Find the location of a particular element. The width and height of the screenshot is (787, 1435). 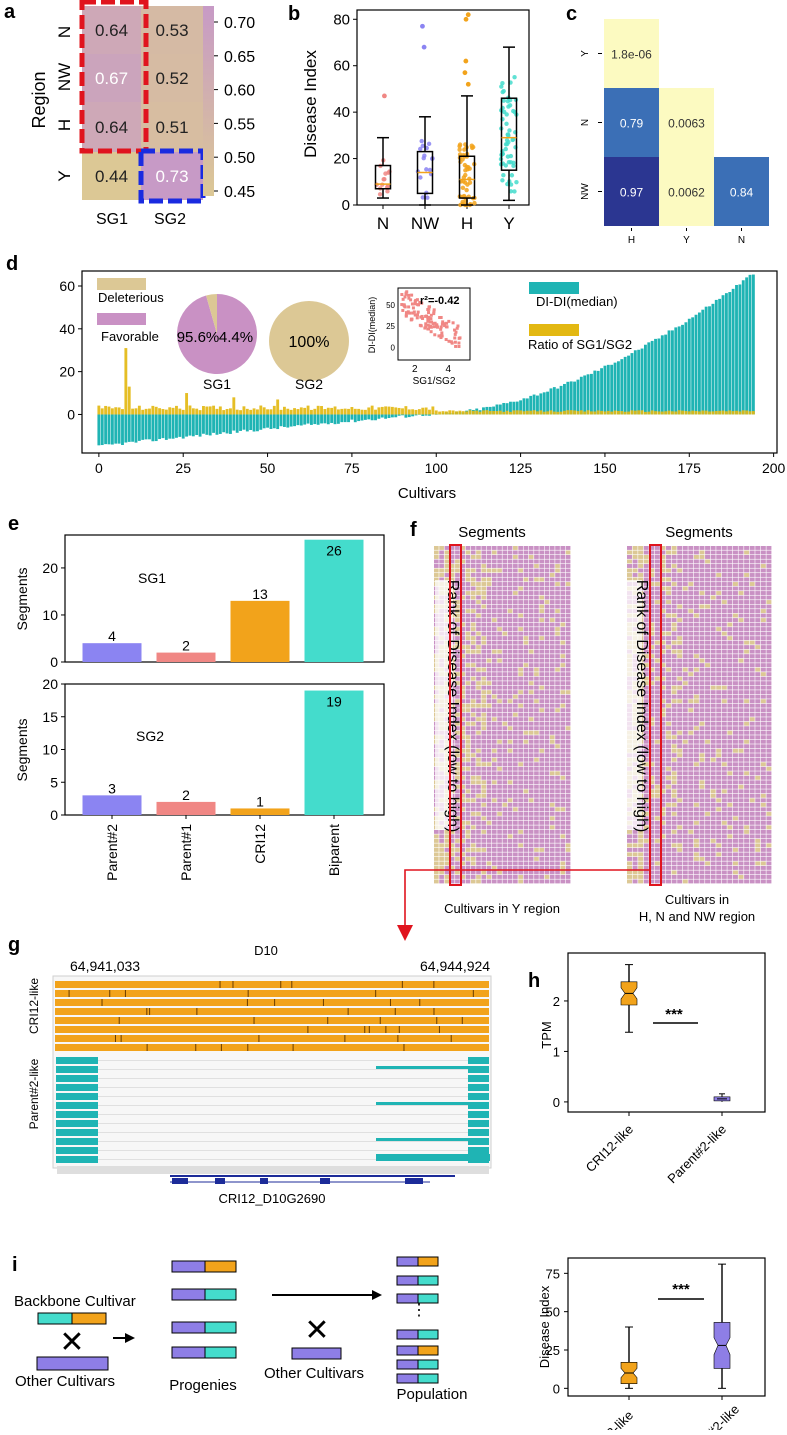

population-seg-right is located at coordinates (428, 1298).